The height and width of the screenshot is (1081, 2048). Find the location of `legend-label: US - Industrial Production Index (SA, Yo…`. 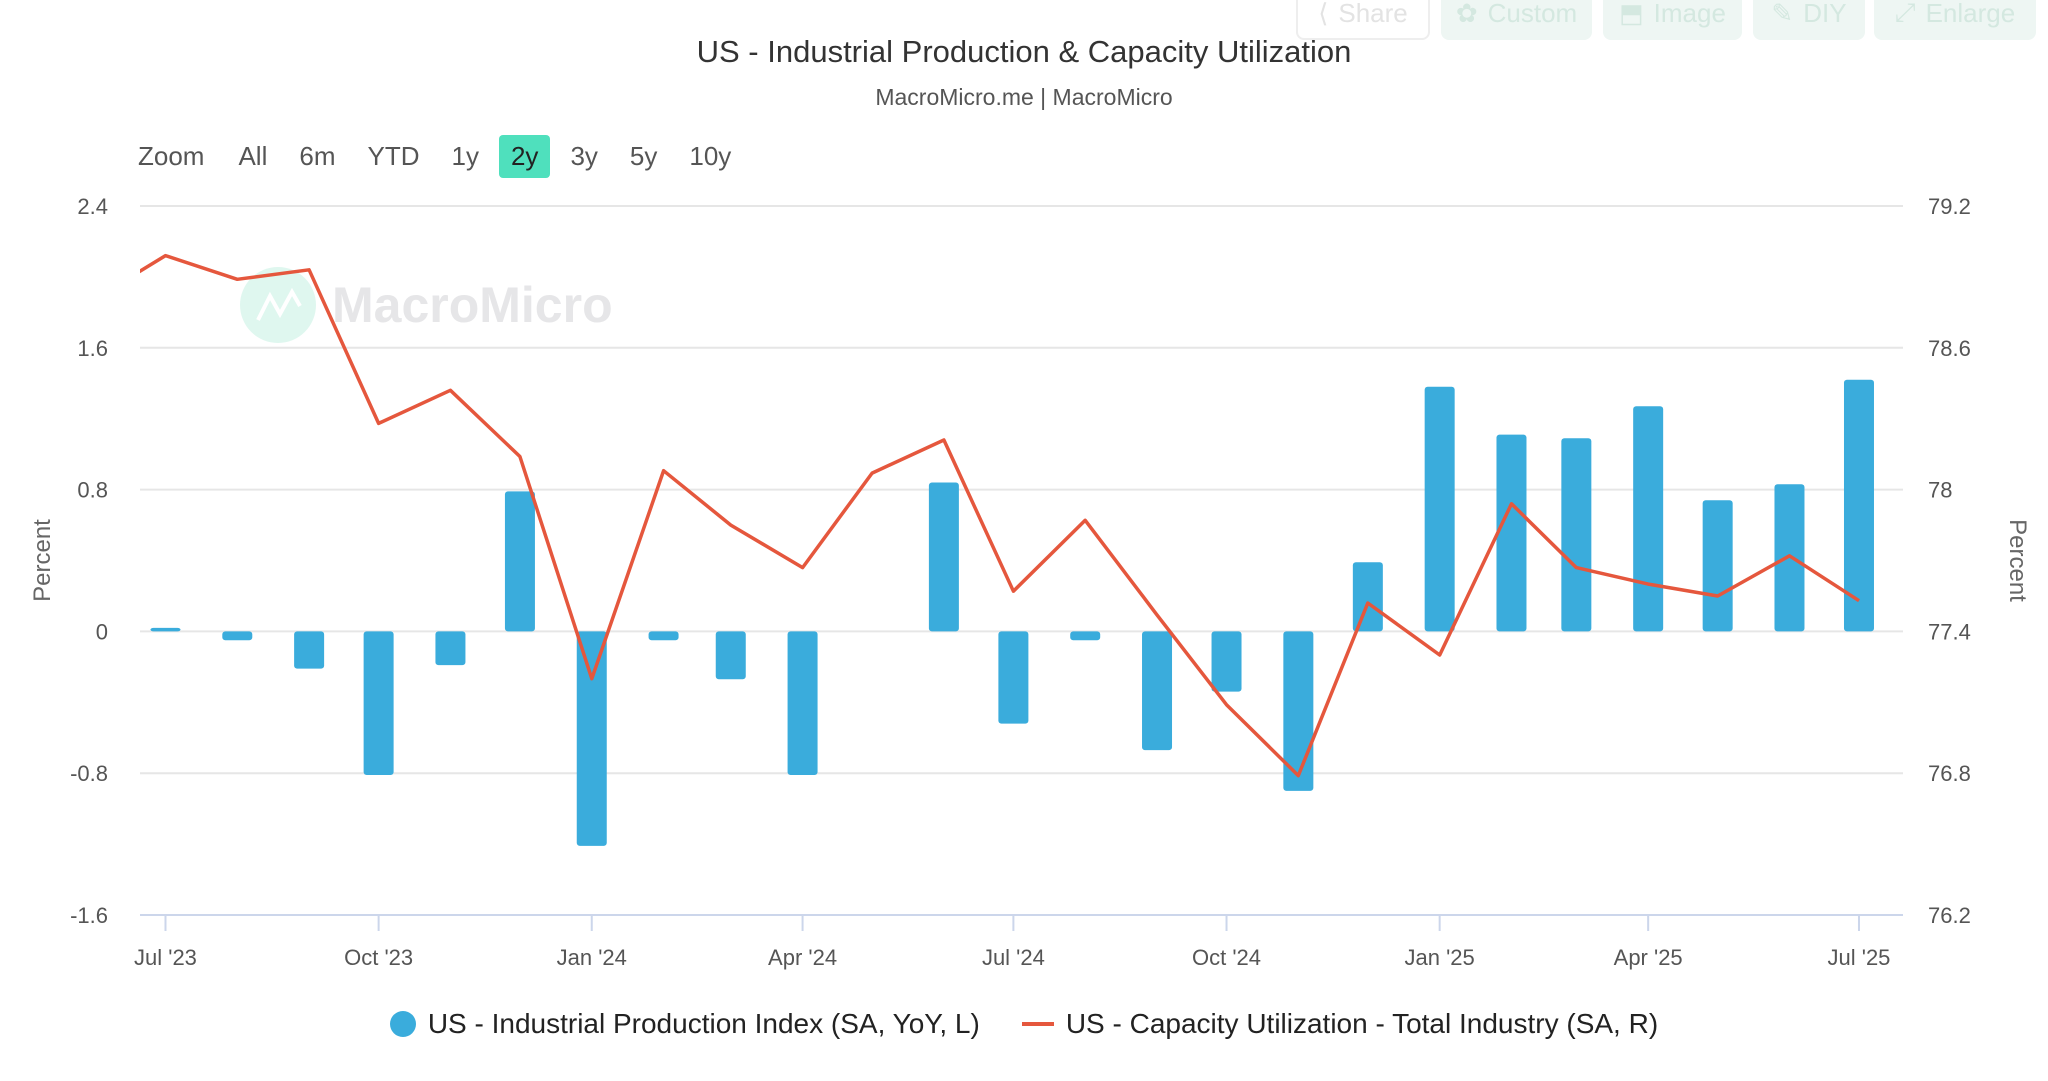

legend-label: US - Industrial Production Index (SA, Yo… is located at coordinates (703, 1023).